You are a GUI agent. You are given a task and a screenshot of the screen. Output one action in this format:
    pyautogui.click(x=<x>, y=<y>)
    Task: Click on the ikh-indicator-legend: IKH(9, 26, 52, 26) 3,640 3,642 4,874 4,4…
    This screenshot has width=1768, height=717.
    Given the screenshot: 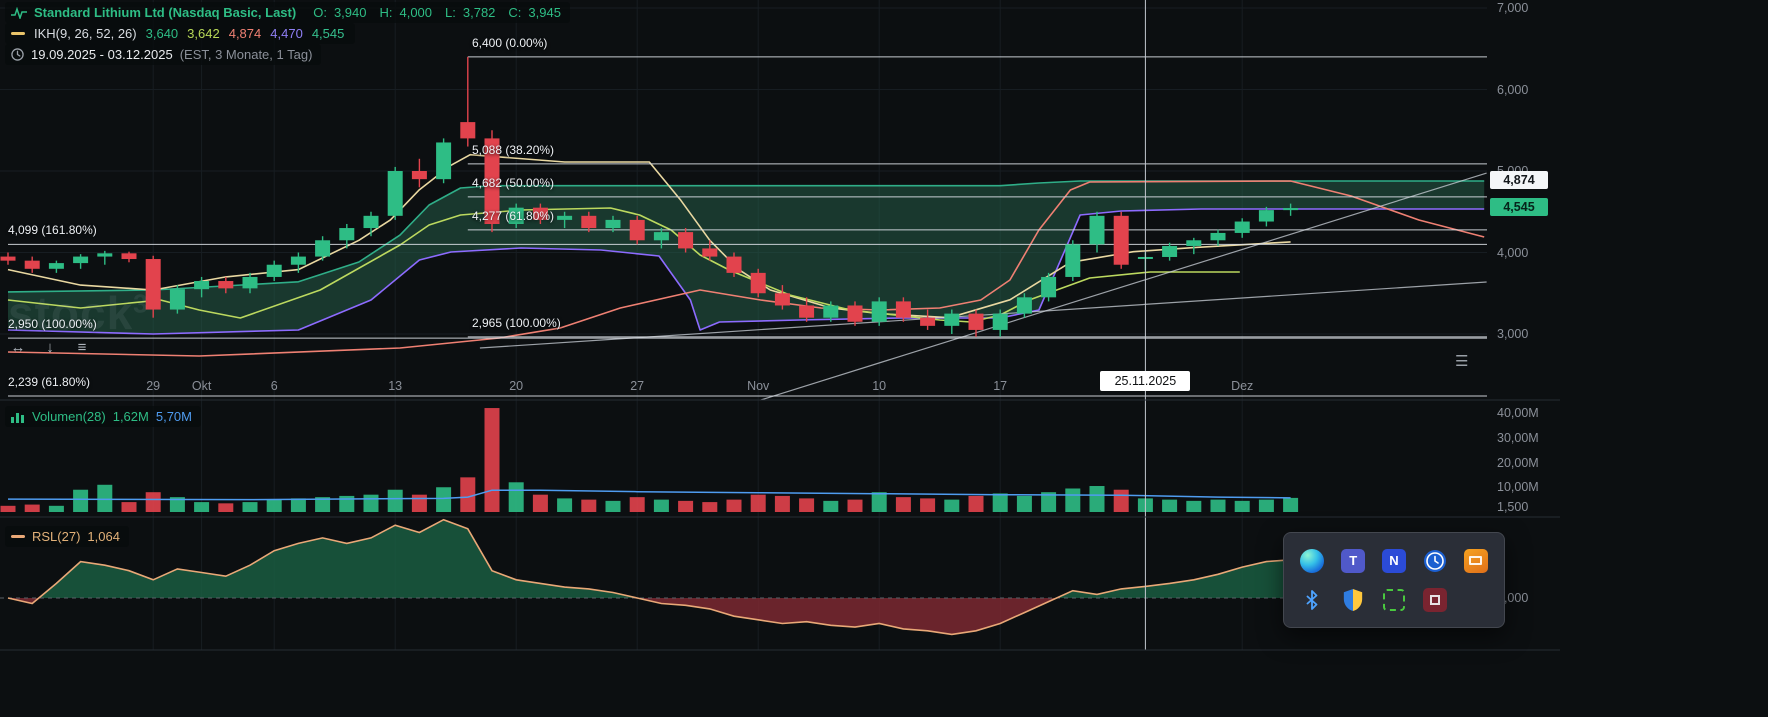 What is the action you would take?
    pyautogui.click(x=180, y=33)
    